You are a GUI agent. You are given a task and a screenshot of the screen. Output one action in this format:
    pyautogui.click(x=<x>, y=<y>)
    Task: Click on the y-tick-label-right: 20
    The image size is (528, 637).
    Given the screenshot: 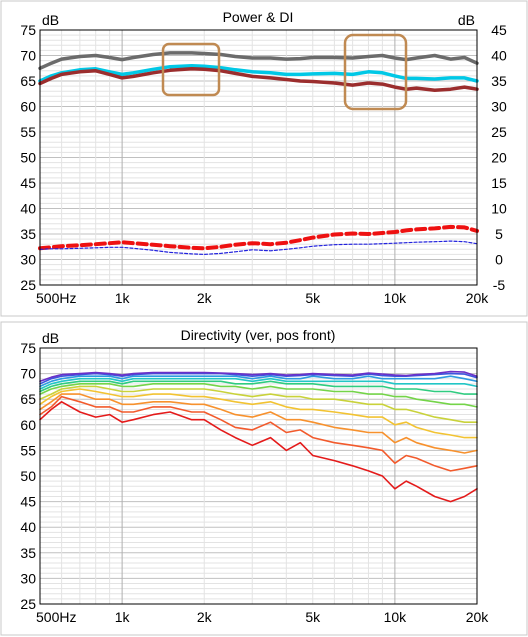 What is the action you would take?
    pyautogui.click(x=499, y=158)
    